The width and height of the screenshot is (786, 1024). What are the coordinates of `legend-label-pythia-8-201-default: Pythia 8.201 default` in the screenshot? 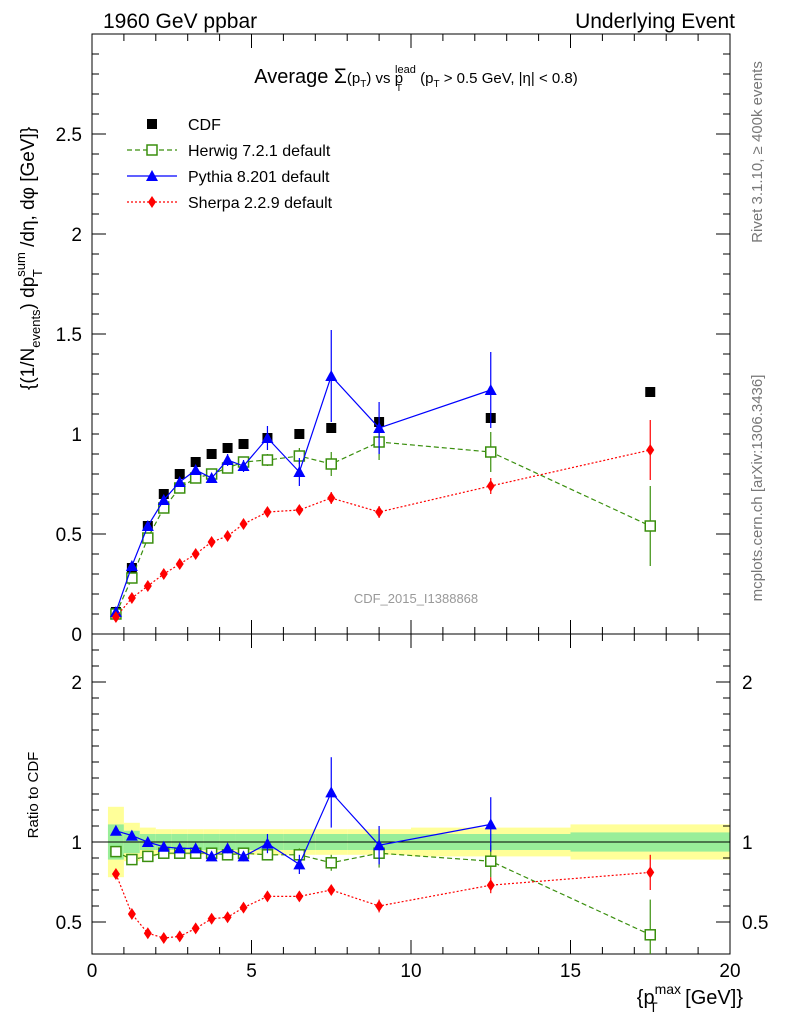 It's located at (259, 177).